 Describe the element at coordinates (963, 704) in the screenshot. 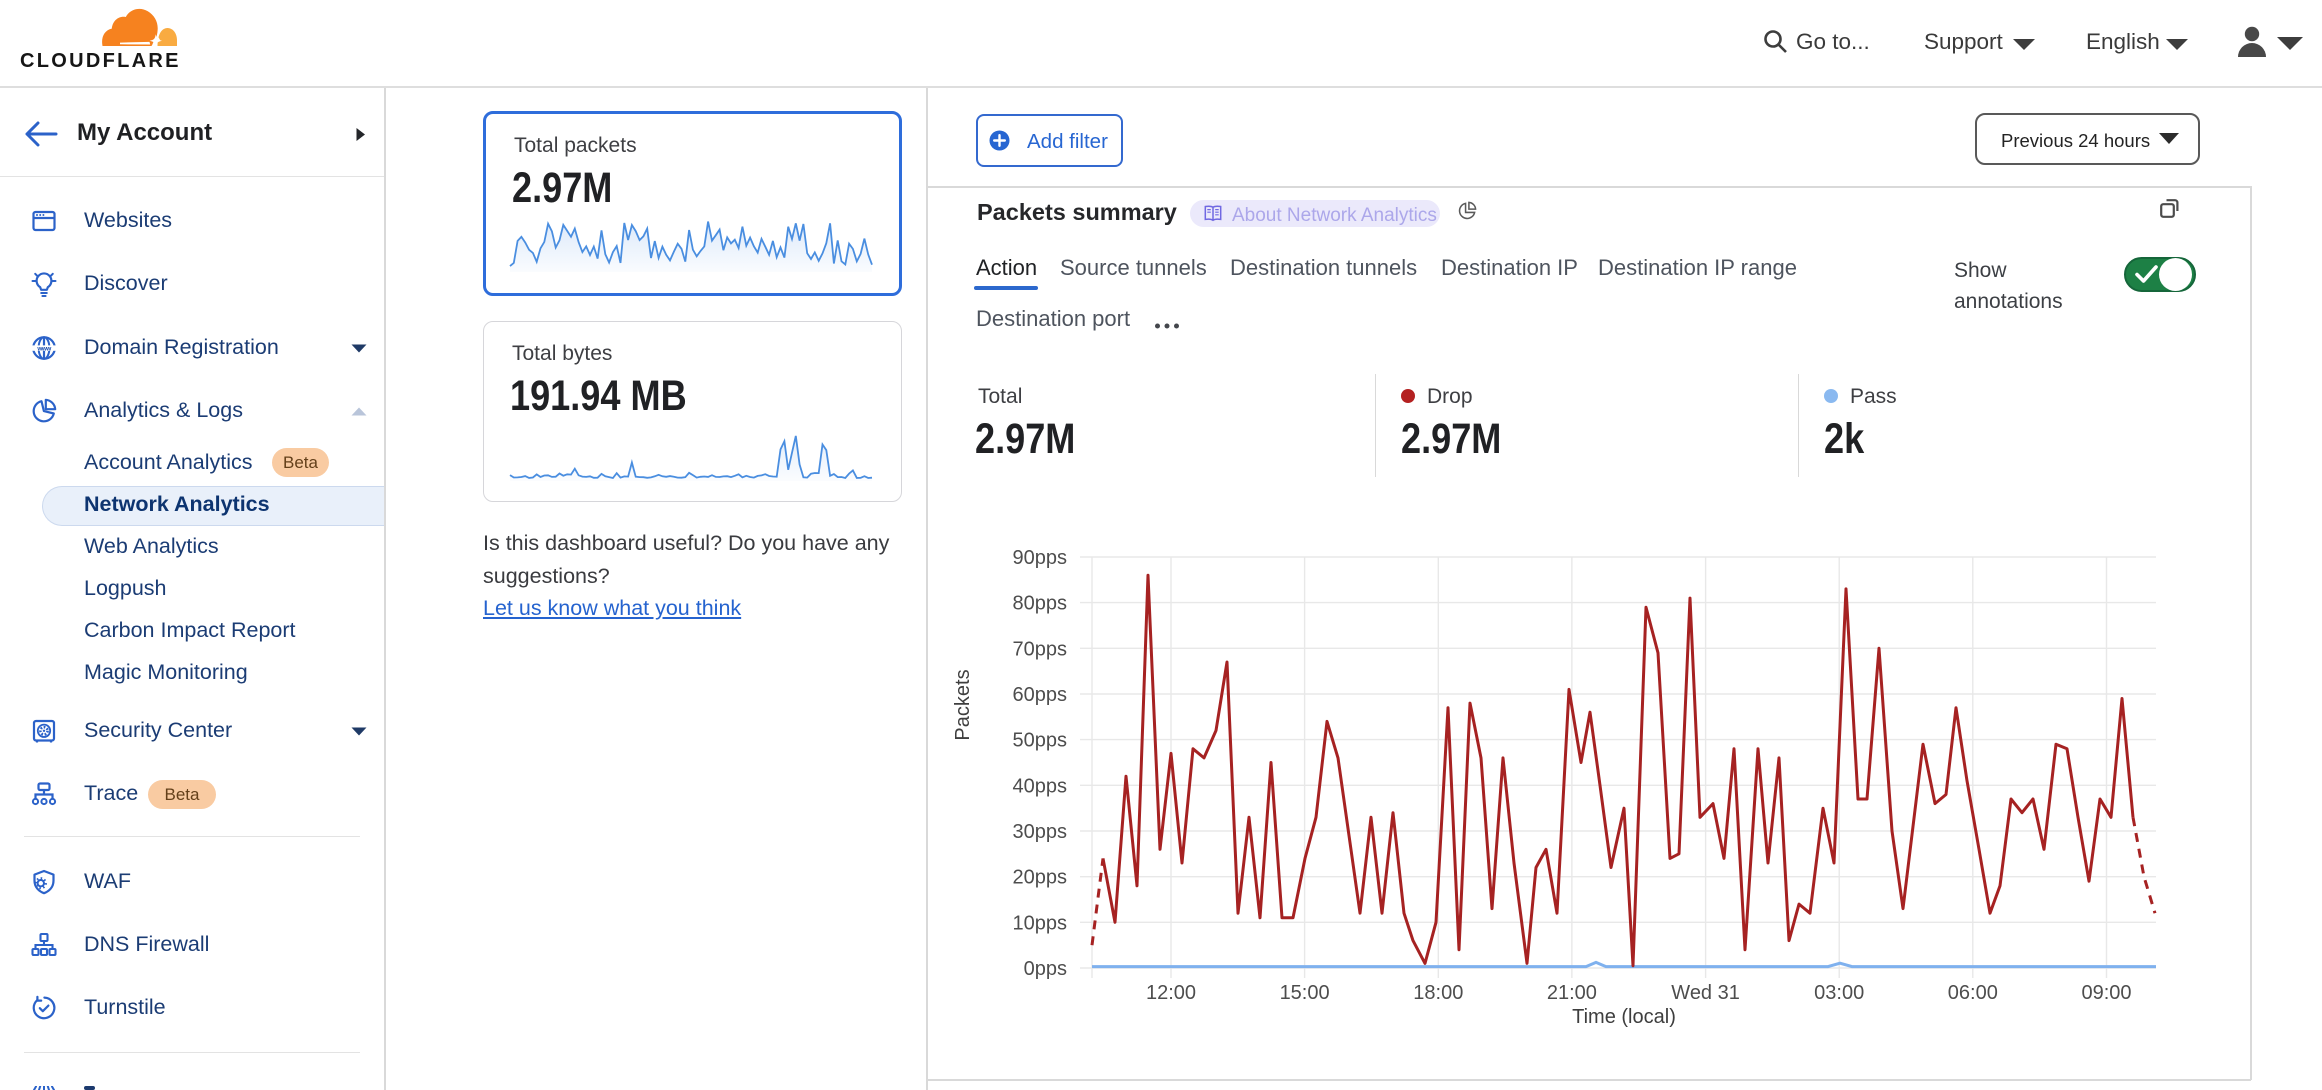

I see `svg-text: Packets` at that location.